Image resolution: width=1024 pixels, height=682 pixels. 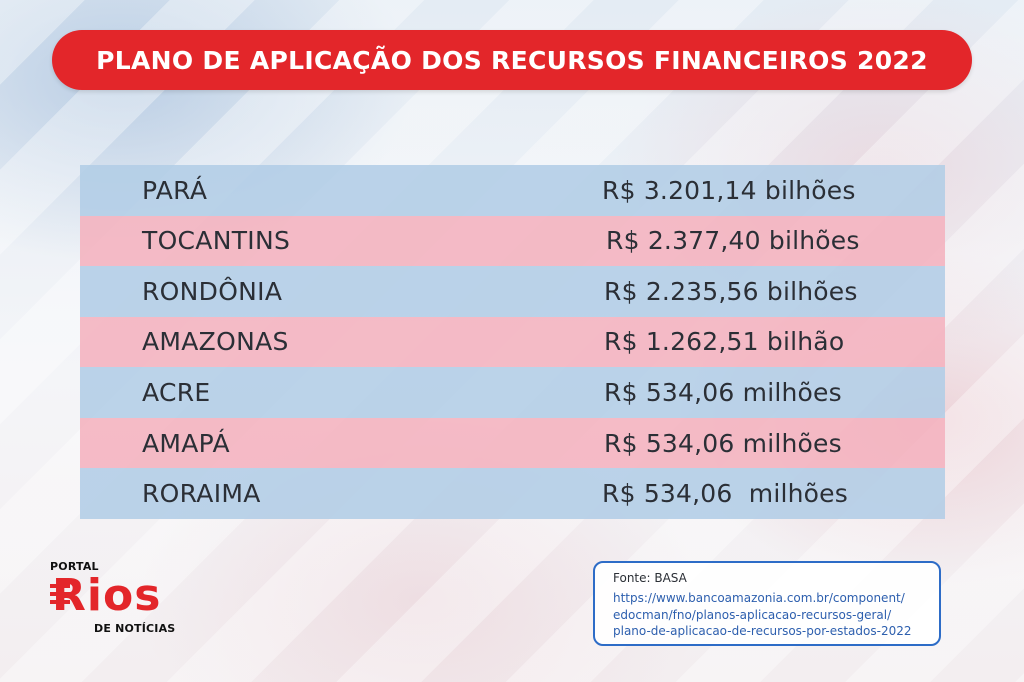 What do you see at coordinates (512, 190) in the screenshot?
I see `table-row: PARÁ R$ 3.201,14 bilhões` at bounding box center [512, 190].